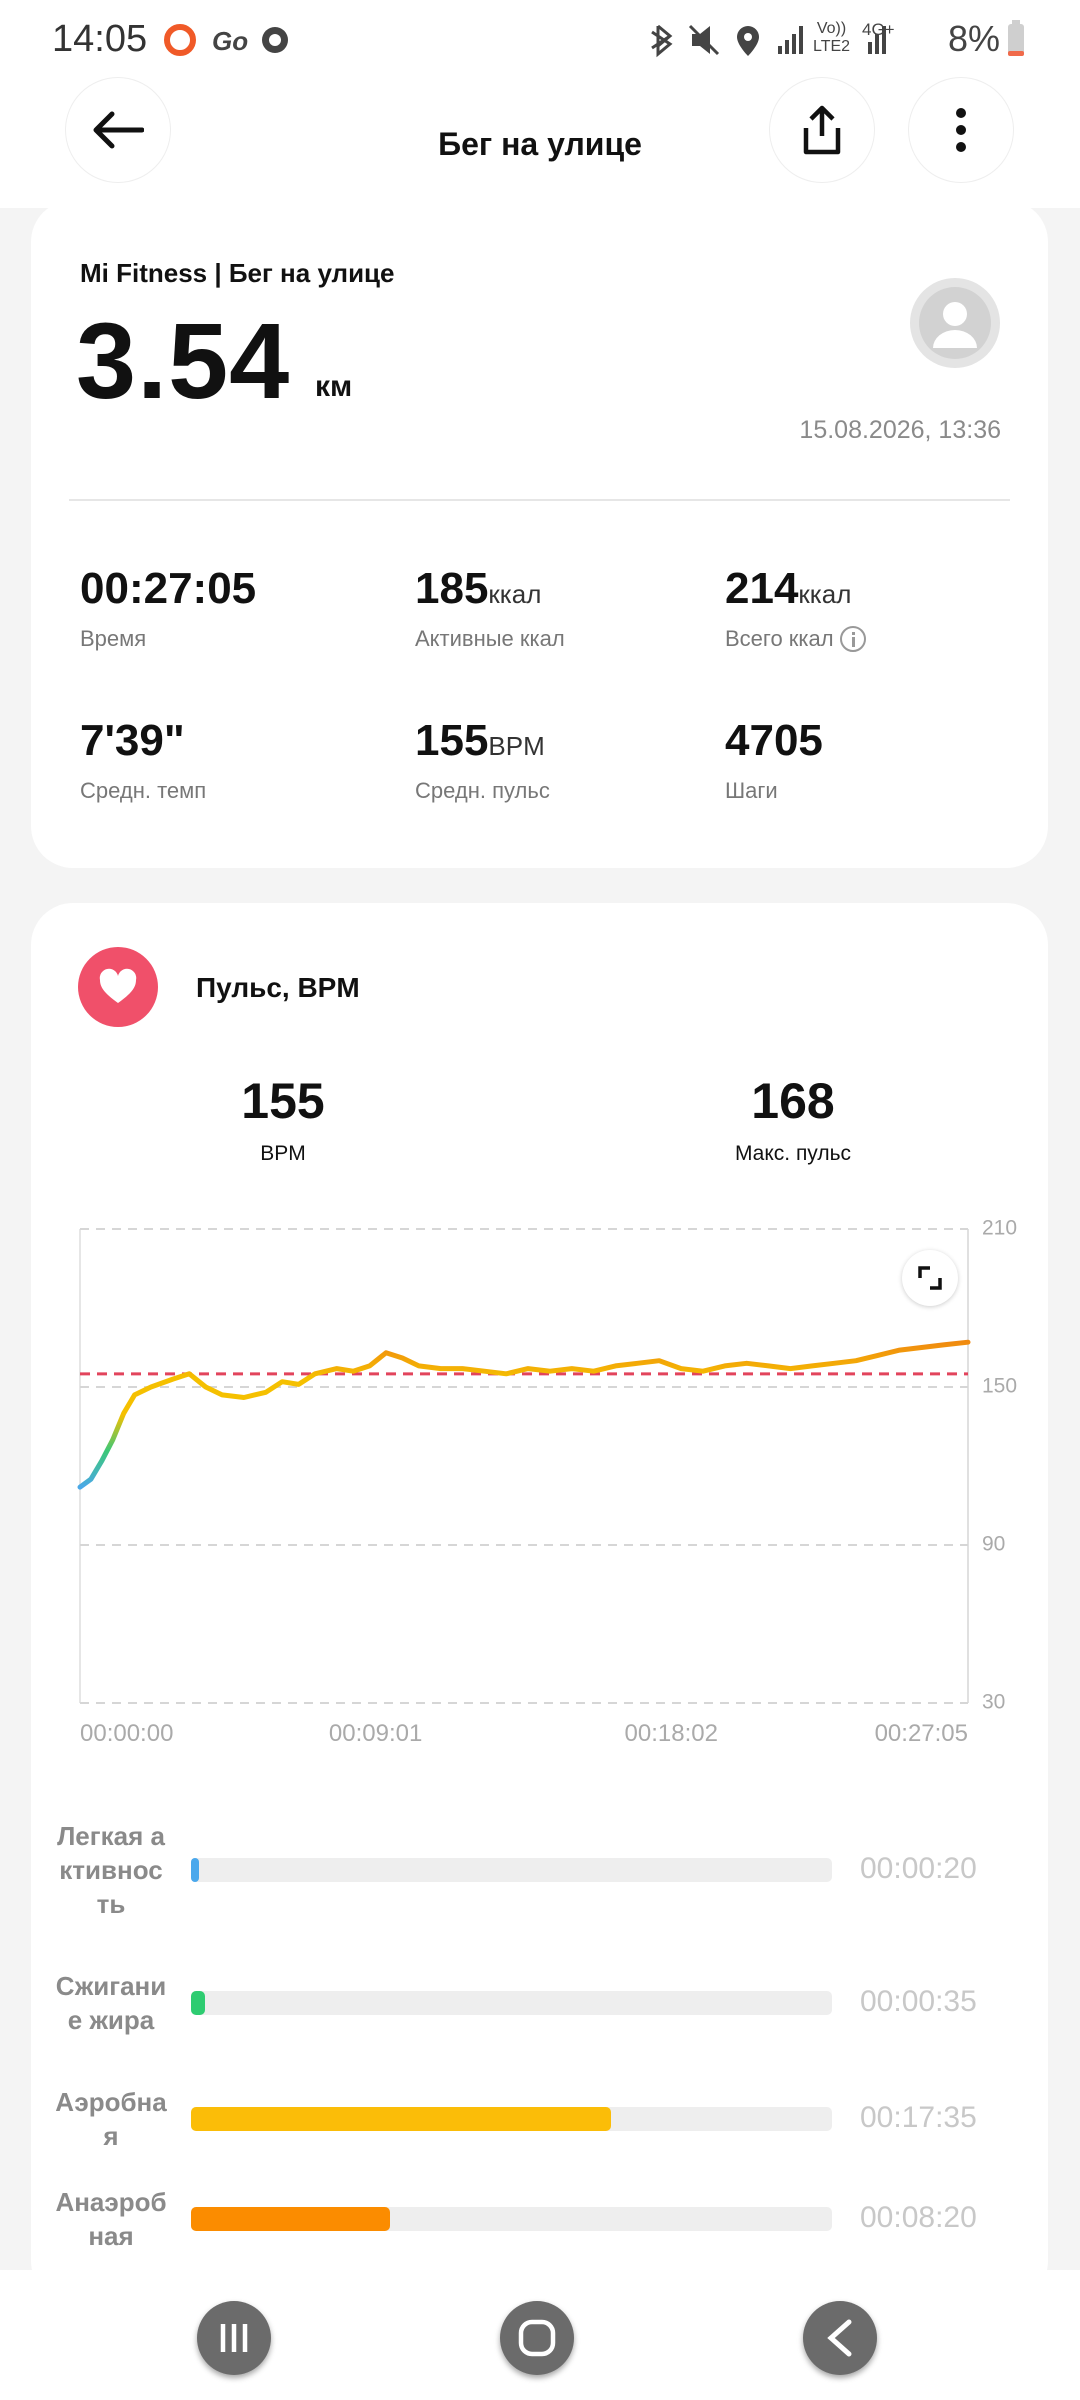 The width and height of the screenshot is (1080, 2400). Describe the element at coordinates (918, 2217) in the screenshot. I see `zone-time: 00:08:20` at that location.